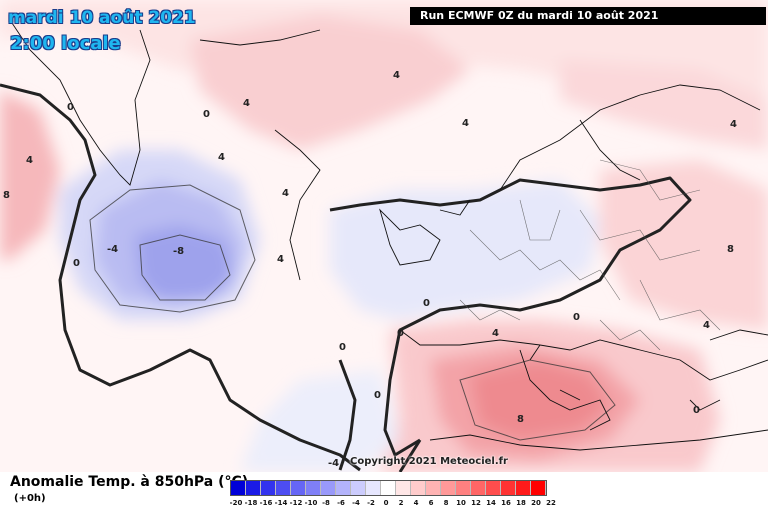  What do you see at coordinates (311, 503) in the screenshot?
I see `scale-label: -10` at bounding box center [311, 503].